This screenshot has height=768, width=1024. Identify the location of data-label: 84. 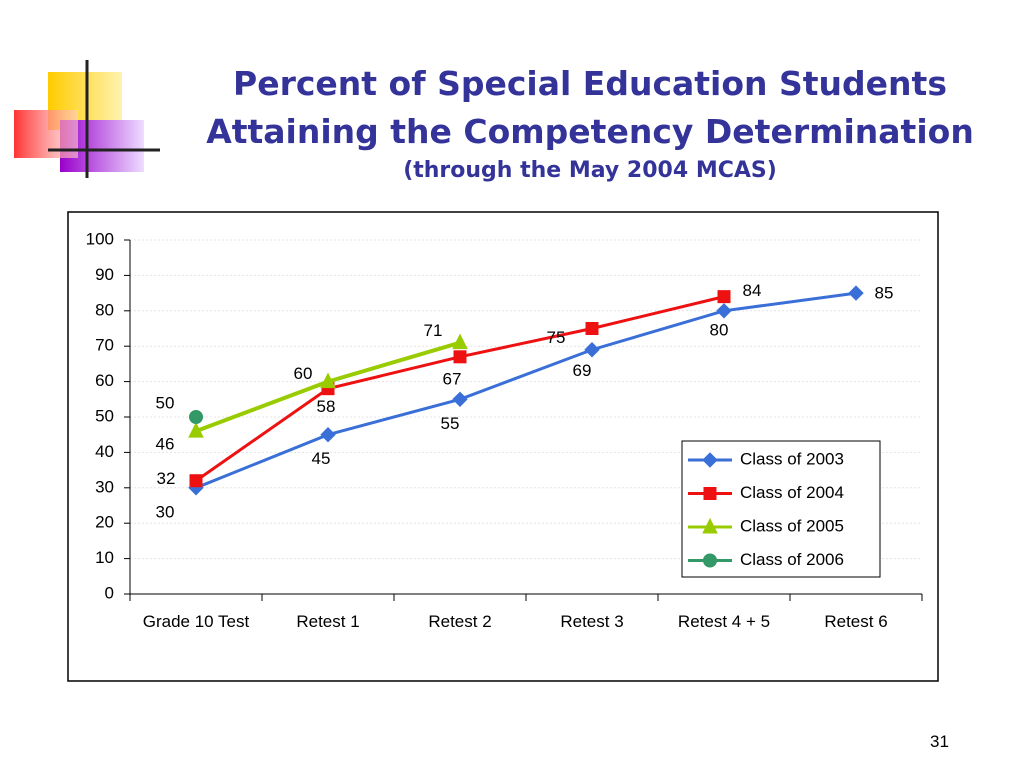
(752, 290).